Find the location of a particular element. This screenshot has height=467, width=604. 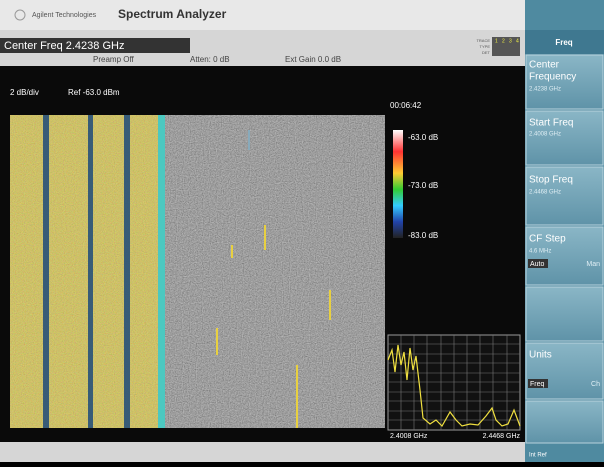

softkey-label: CF Step is located at coordinates (547, 239).